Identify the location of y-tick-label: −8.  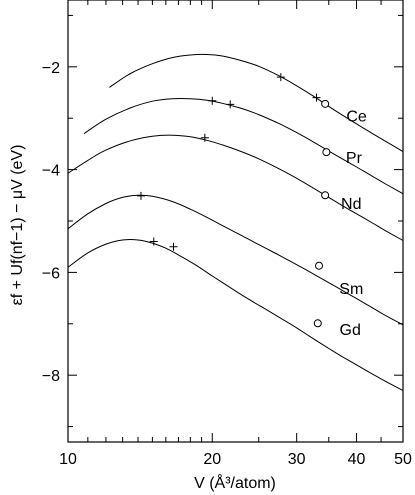
(51, 376).